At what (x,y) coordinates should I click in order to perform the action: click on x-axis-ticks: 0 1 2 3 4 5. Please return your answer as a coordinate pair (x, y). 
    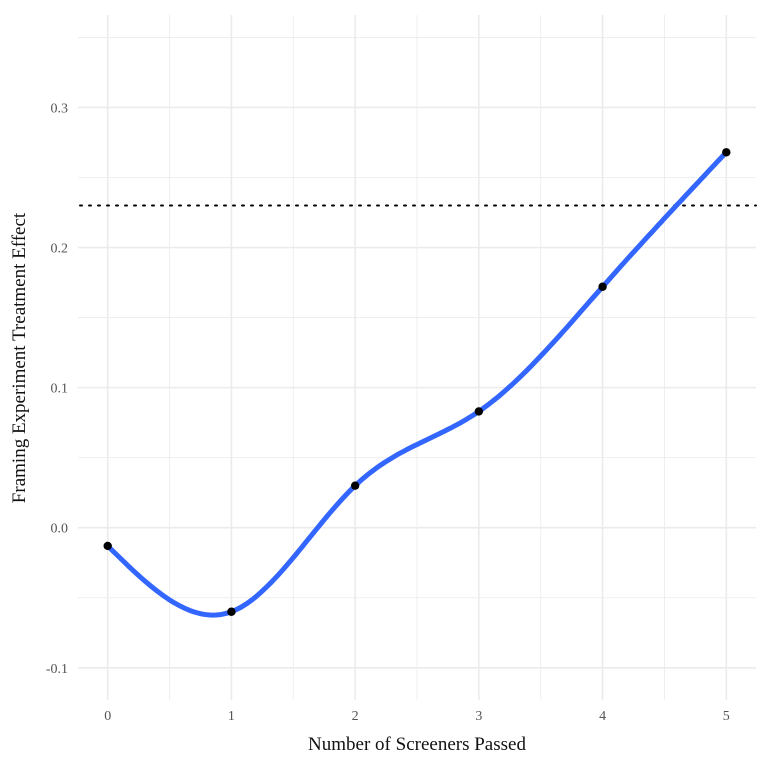
    Looking at the image, I should click on (417, 716).